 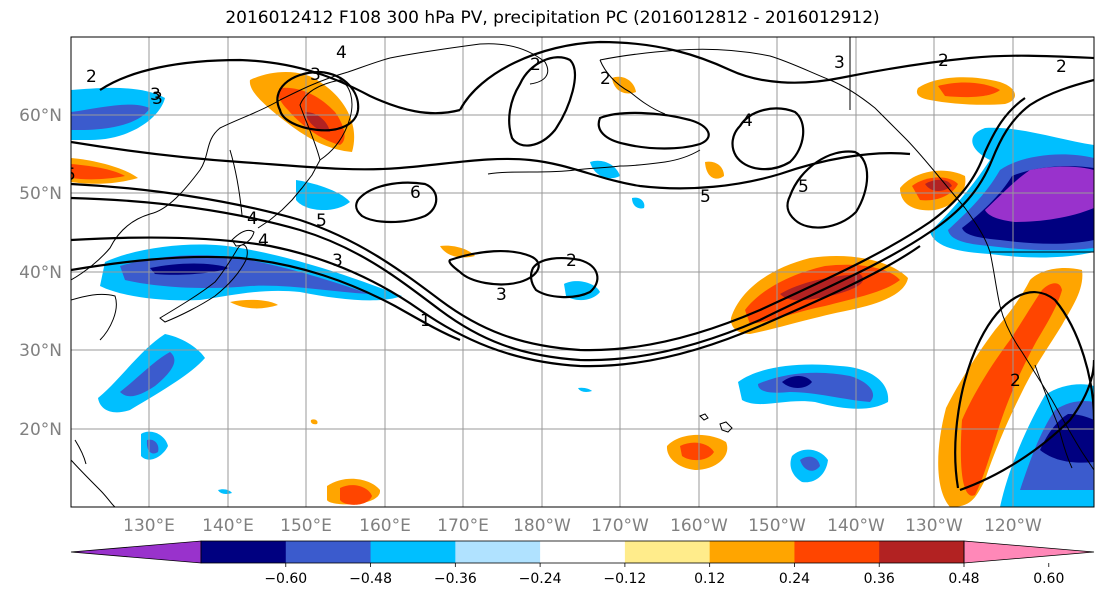 What do you see at coordinates (777, 526) in the screenshot?
I see `lon-tick-label: 150°W` at bounding box center [777, 526].